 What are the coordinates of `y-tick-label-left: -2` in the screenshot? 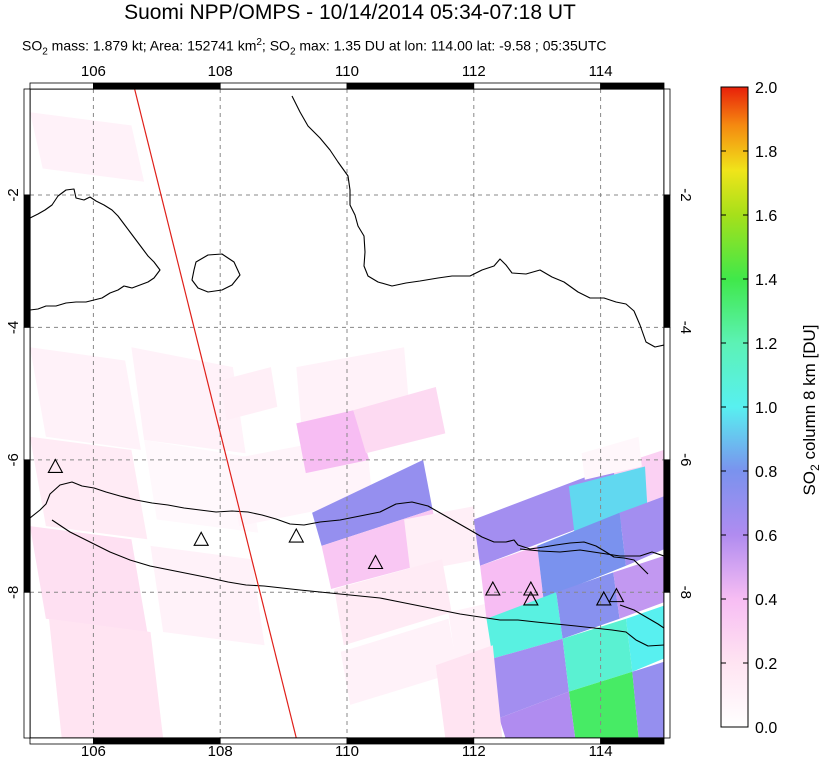 It's located at (13, 194).